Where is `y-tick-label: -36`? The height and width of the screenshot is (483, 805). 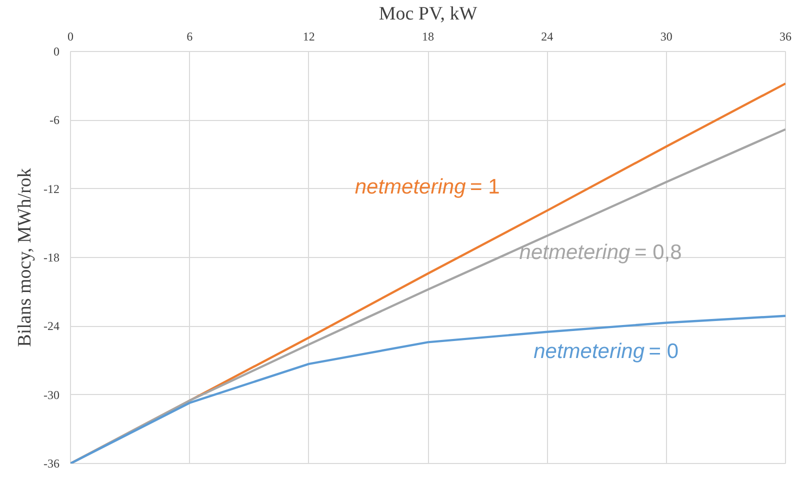 y-tick-label: -36 is located at coordinates (52, 463).